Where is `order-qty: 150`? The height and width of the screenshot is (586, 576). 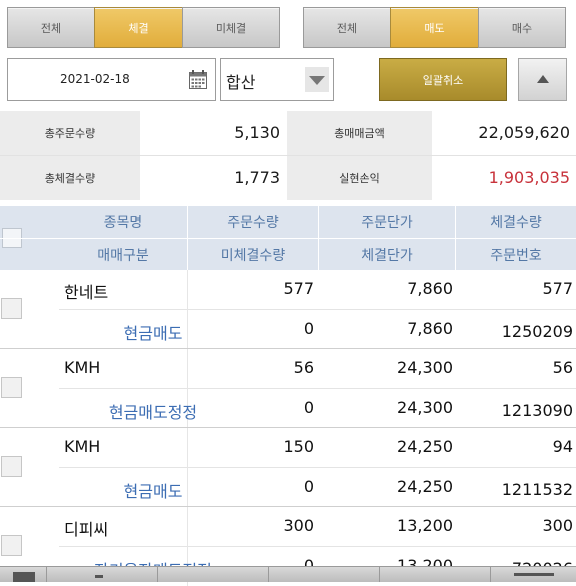 order-qty: 150 is located at coordinates (298, 446).